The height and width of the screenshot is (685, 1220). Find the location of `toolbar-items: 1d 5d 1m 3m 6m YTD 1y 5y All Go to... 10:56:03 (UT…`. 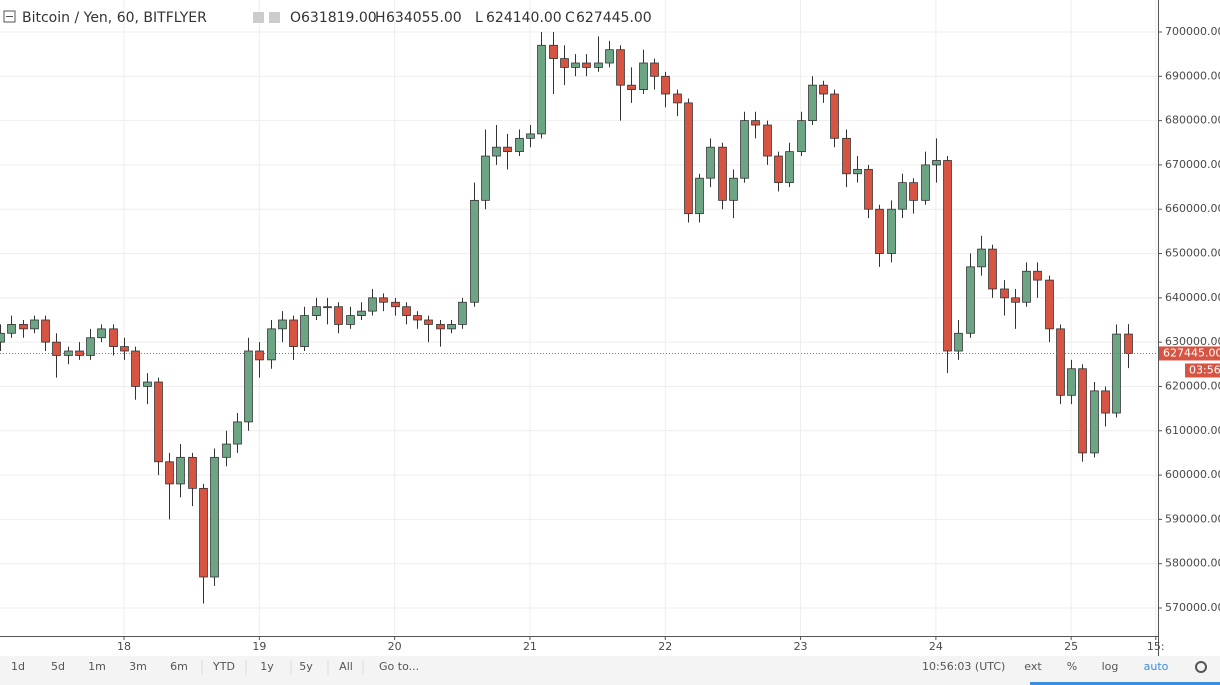

toolbar-items: 1d 5d 1m 3m 6m YTD 1y 5y All Go to... 10:56:03 (UT… is located at coordinates (609, 667).